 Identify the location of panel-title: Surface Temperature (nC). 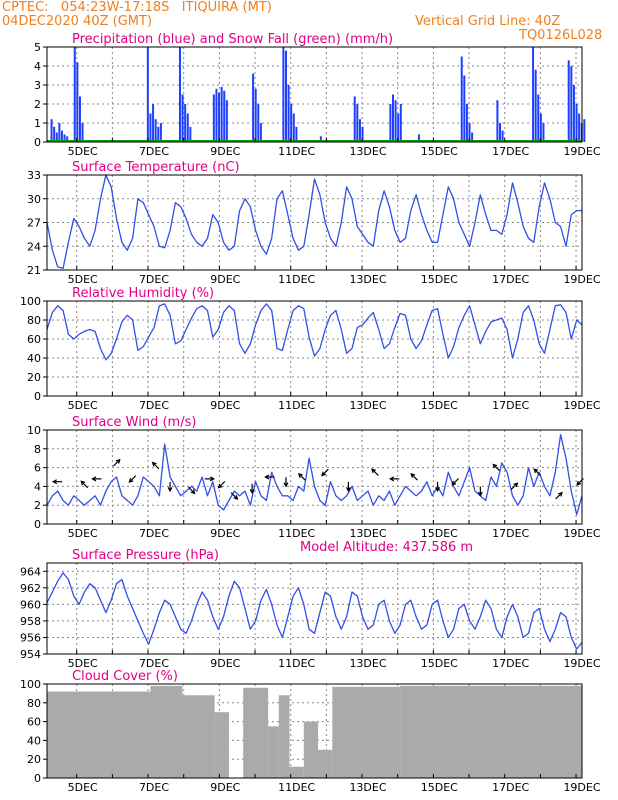
(156, 167).